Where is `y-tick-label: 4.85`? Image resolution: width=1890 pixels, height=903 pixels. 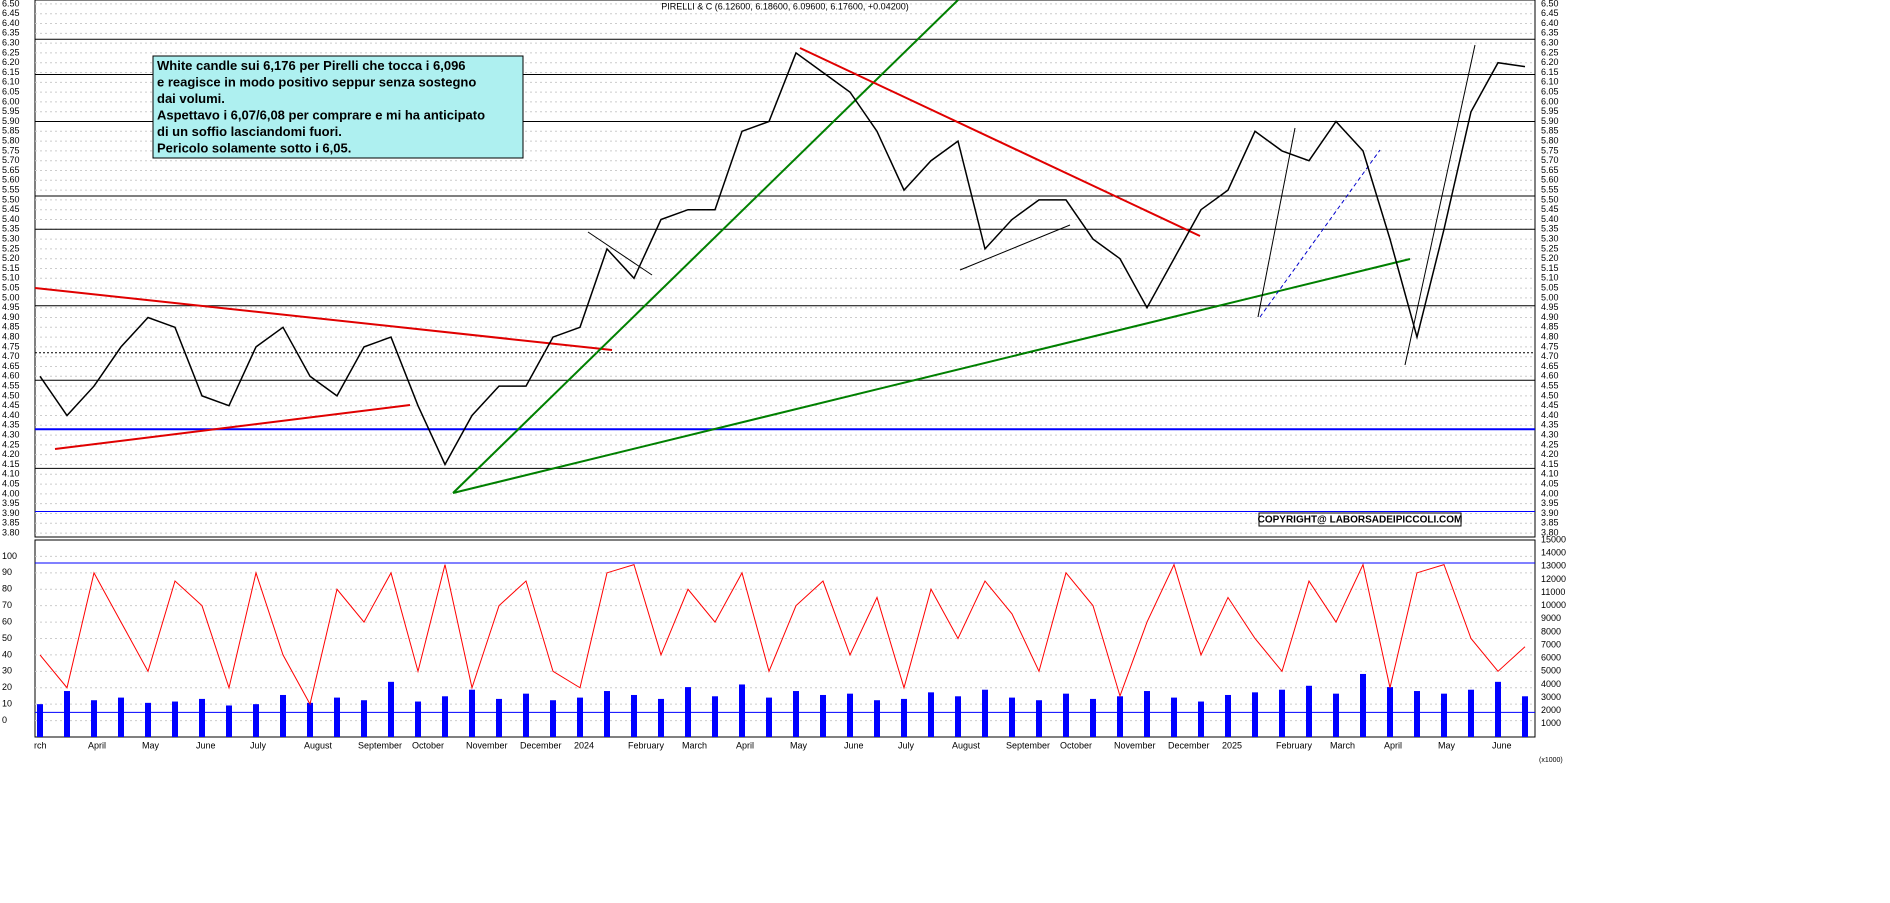
y-tick-label: 4.85 is located at coordinates (11, 327).